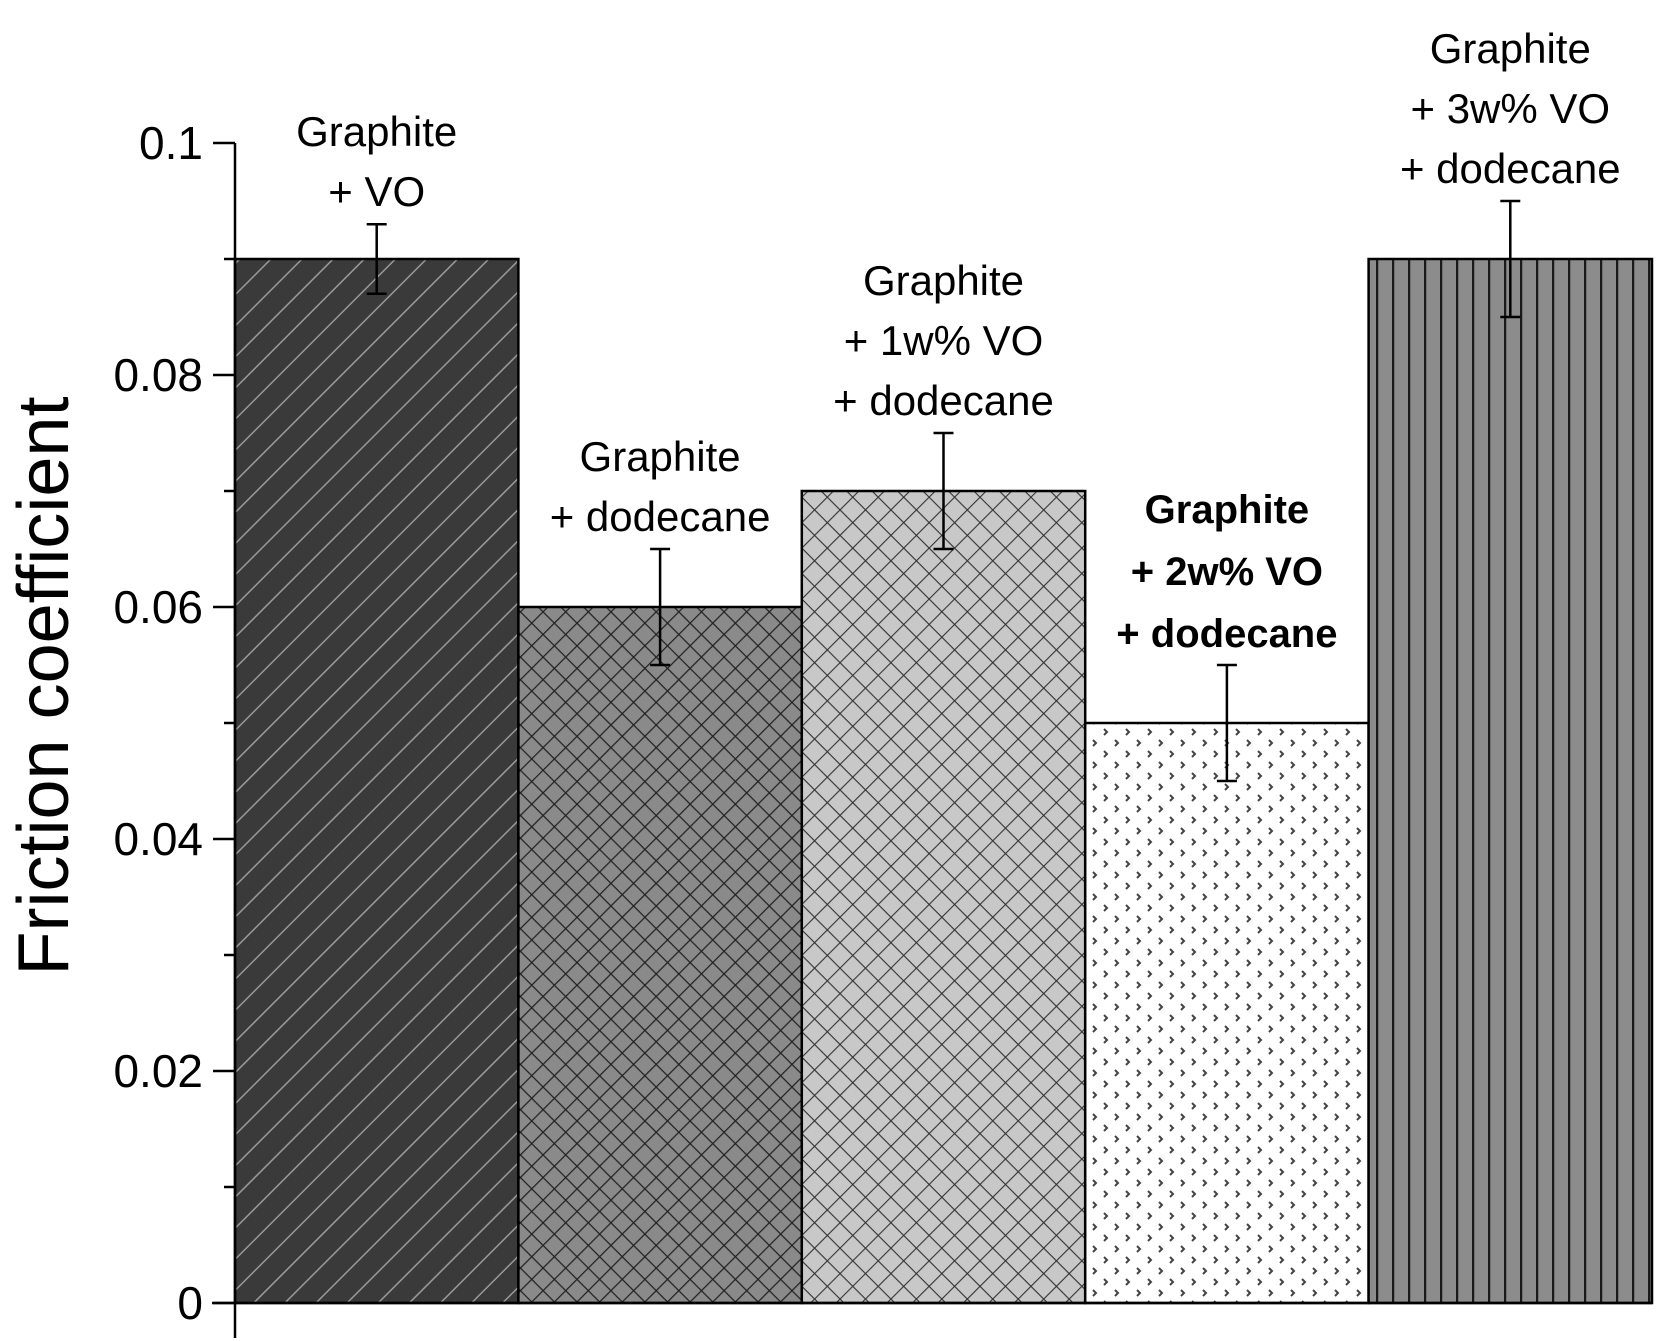 The image size is (1663, 1341). What do you see at coordinates (158, 375) in the screenshot?
I see `y-tick-label: 0.08` at bounding box center [158, 375].